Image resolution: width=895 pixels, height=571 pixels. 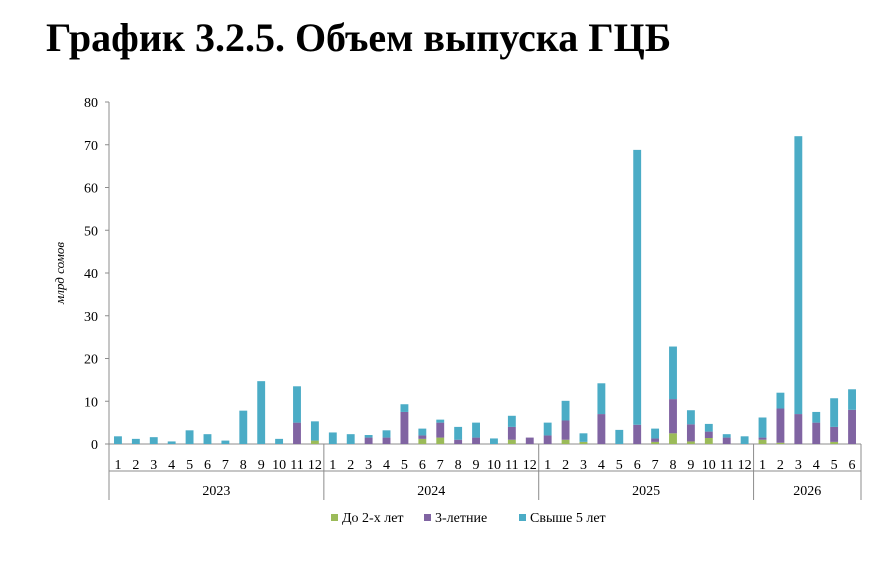 I want to click on y-tick-label: 10, so click(x=91, y=402).